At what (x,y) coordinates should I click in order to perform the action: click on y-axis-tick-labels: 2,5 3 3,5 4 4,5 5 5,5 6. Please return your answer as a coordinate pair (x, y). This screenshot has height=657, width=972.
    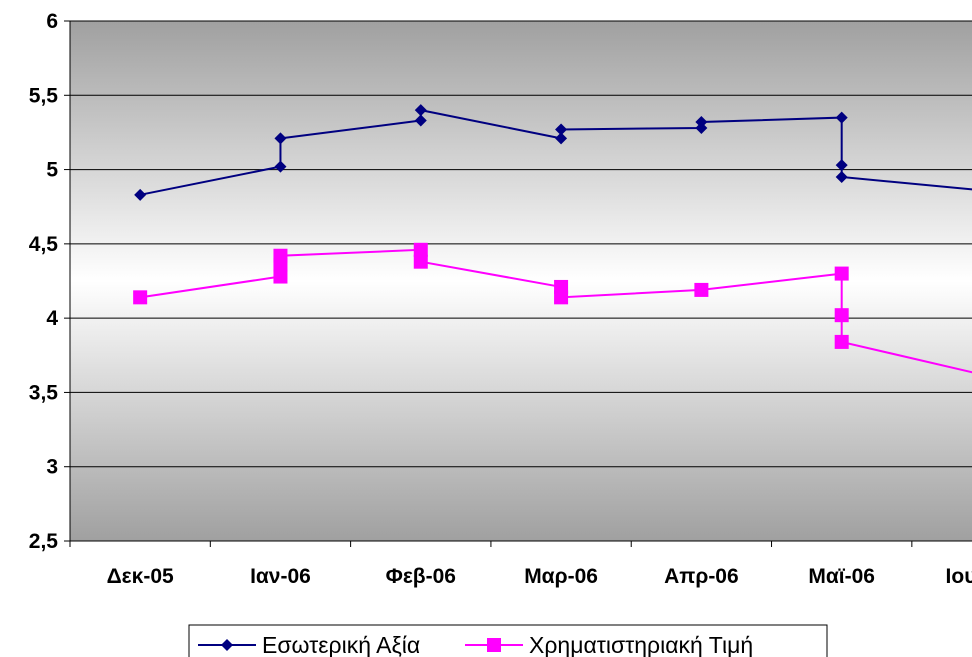
    Looking at the image, I should click on (44, 281).